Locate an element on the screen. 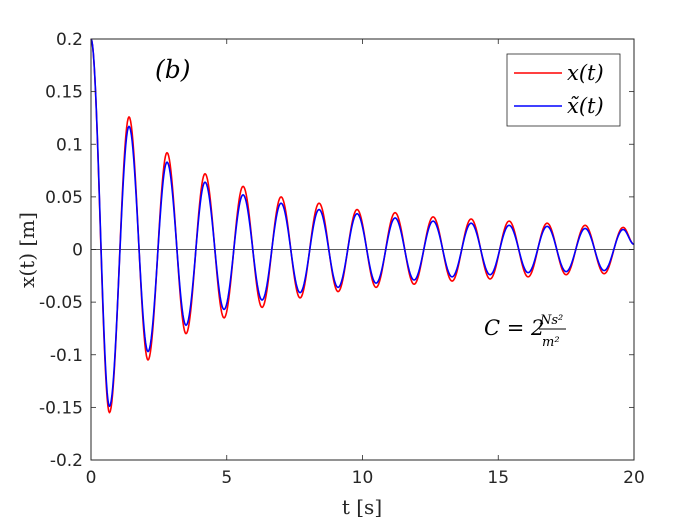 The width and height of the screenshot is (700, 525). y-tick-label: 0.15 is located at coordinates (64, 93).